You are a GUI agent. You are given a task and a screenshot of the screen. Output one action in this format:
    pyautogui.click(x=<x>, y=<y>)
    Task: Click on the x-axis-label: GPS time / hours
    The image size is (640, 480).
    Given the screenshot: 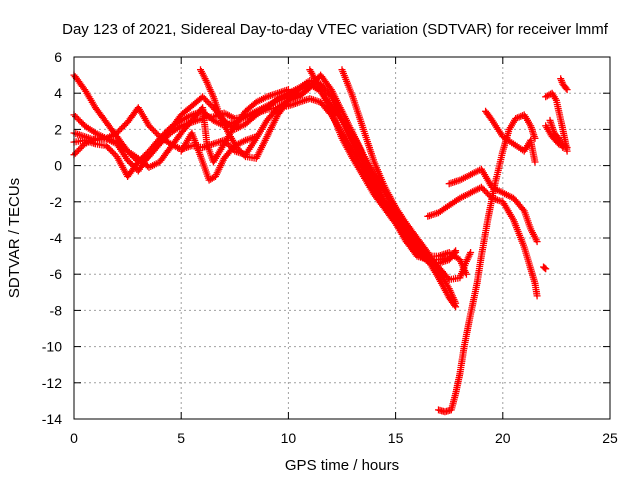 What is the action you would take?
    pyautogui.click(x=342, y=465)
    